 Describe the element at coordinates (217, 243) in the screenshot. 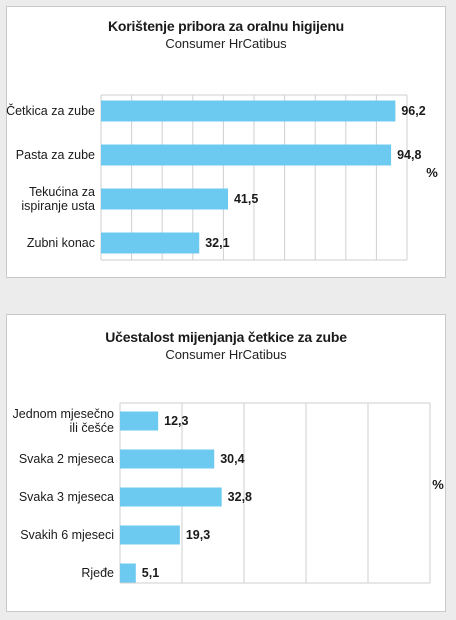

I see `data-label: 32,1` at that location.